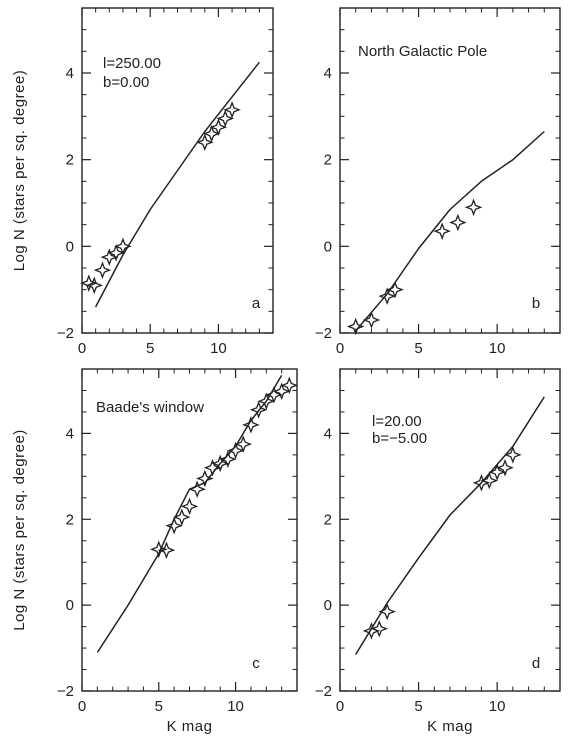 The image size is (570, 745). What do you see at coordinates (82, 348) in the screenshot?
I see `panel-a-xtick-label: 0` at bounding box center [82, 348].